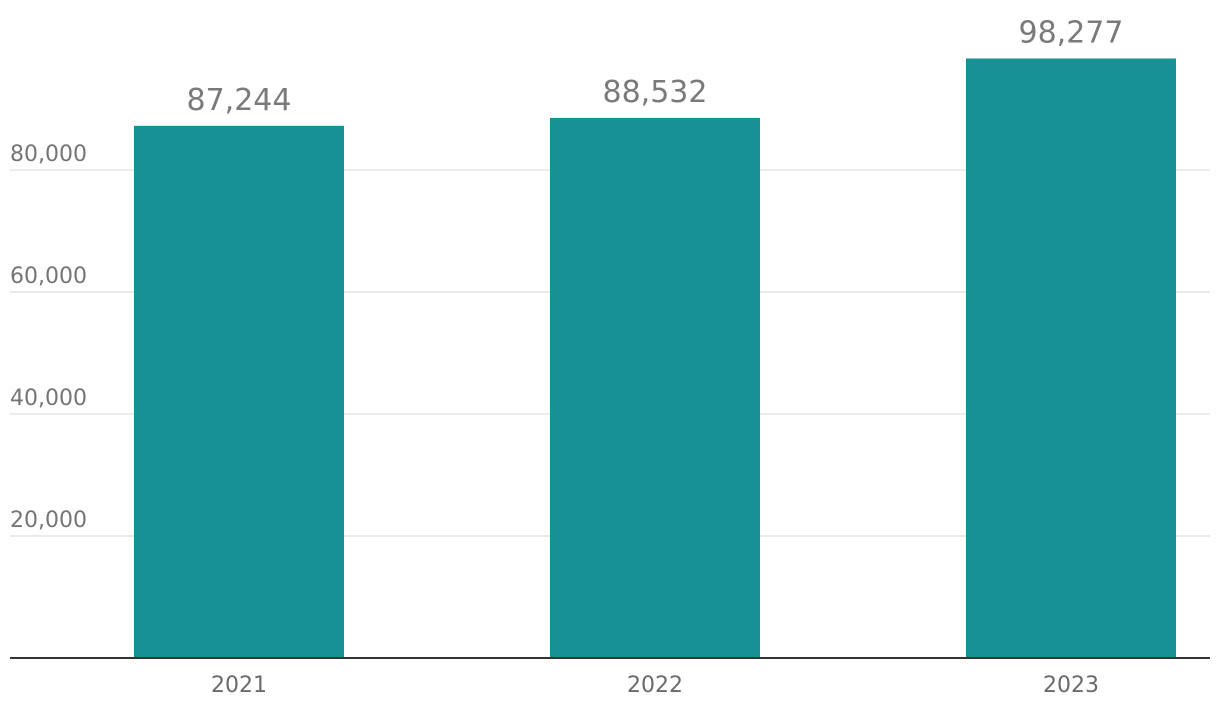 This screenshot has width=1220, height=716. I want to click on y-axis-tick-labels: 20,000 40,000 60,000 80,000, so click(48, 337).